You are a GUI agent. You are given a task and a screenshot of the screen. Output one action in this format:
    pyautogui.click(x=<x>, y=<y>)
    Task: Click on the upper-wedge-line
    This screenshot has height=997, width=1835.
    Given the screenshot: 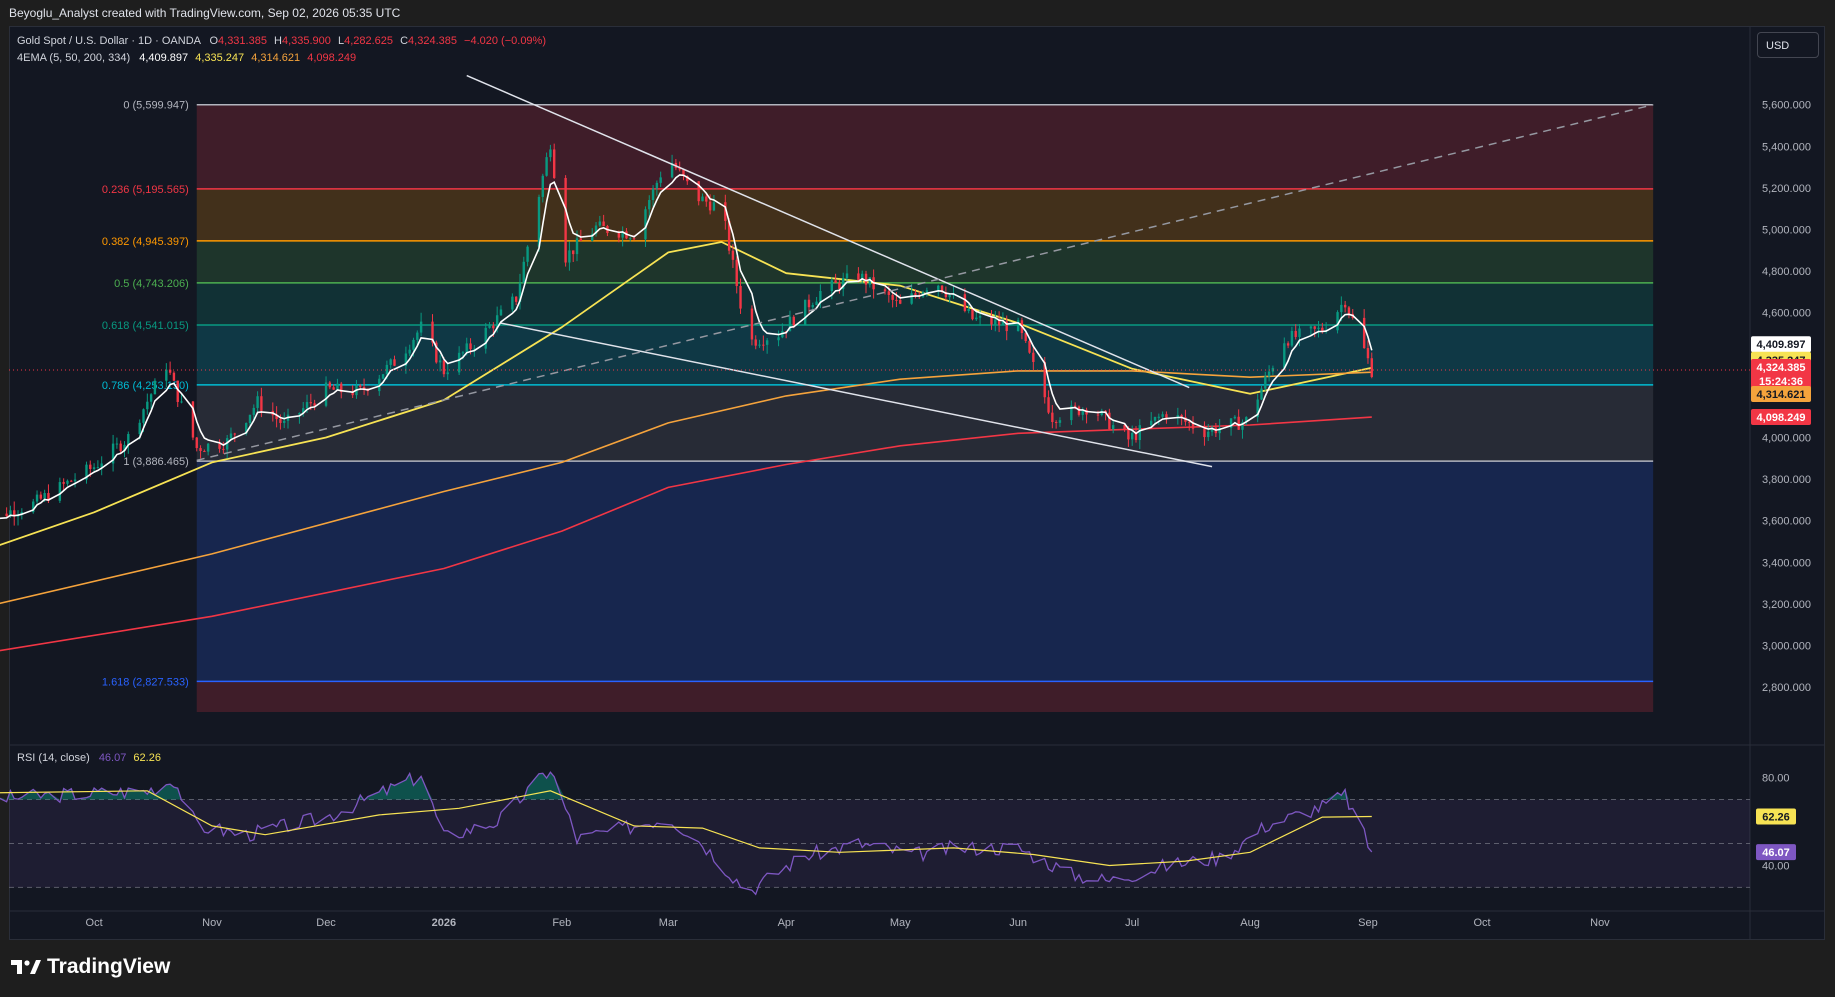 What is the action you would take?
    pyautogui.click(x=828, y=231)
    